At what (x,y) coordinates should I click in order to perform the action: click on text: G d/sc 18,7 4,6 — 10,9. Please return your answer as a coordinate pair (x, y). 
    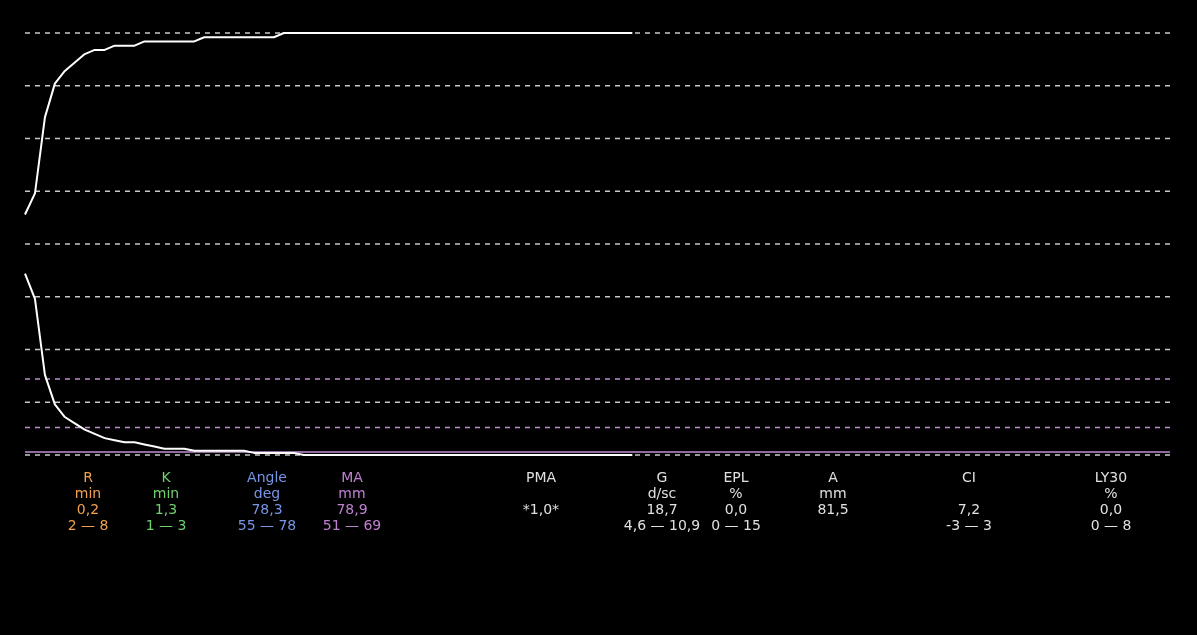
    Looking at the image, I should click on (662, 501).